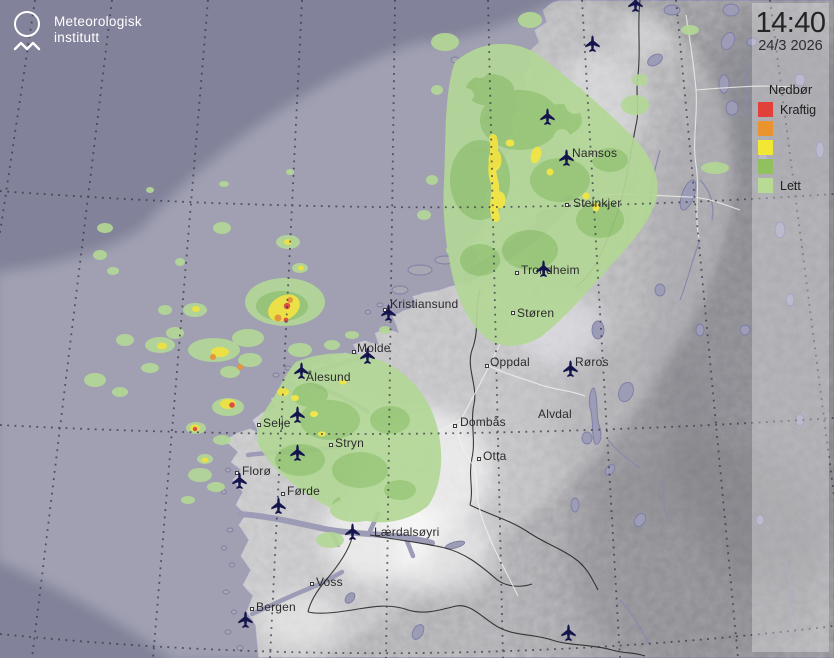 This screenshot has width=834, height=658. I want to click on legend-row: Lett, so click(793, 185).